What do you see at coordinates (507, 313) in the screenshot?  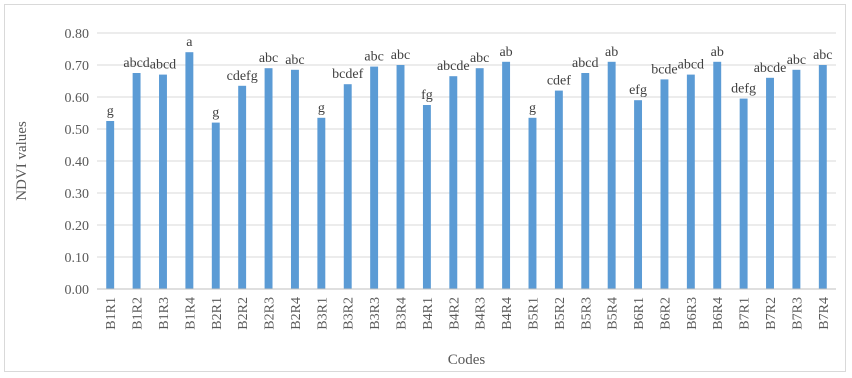 I see `x-tick-label: B4R4` at bounding box center [507, 313].